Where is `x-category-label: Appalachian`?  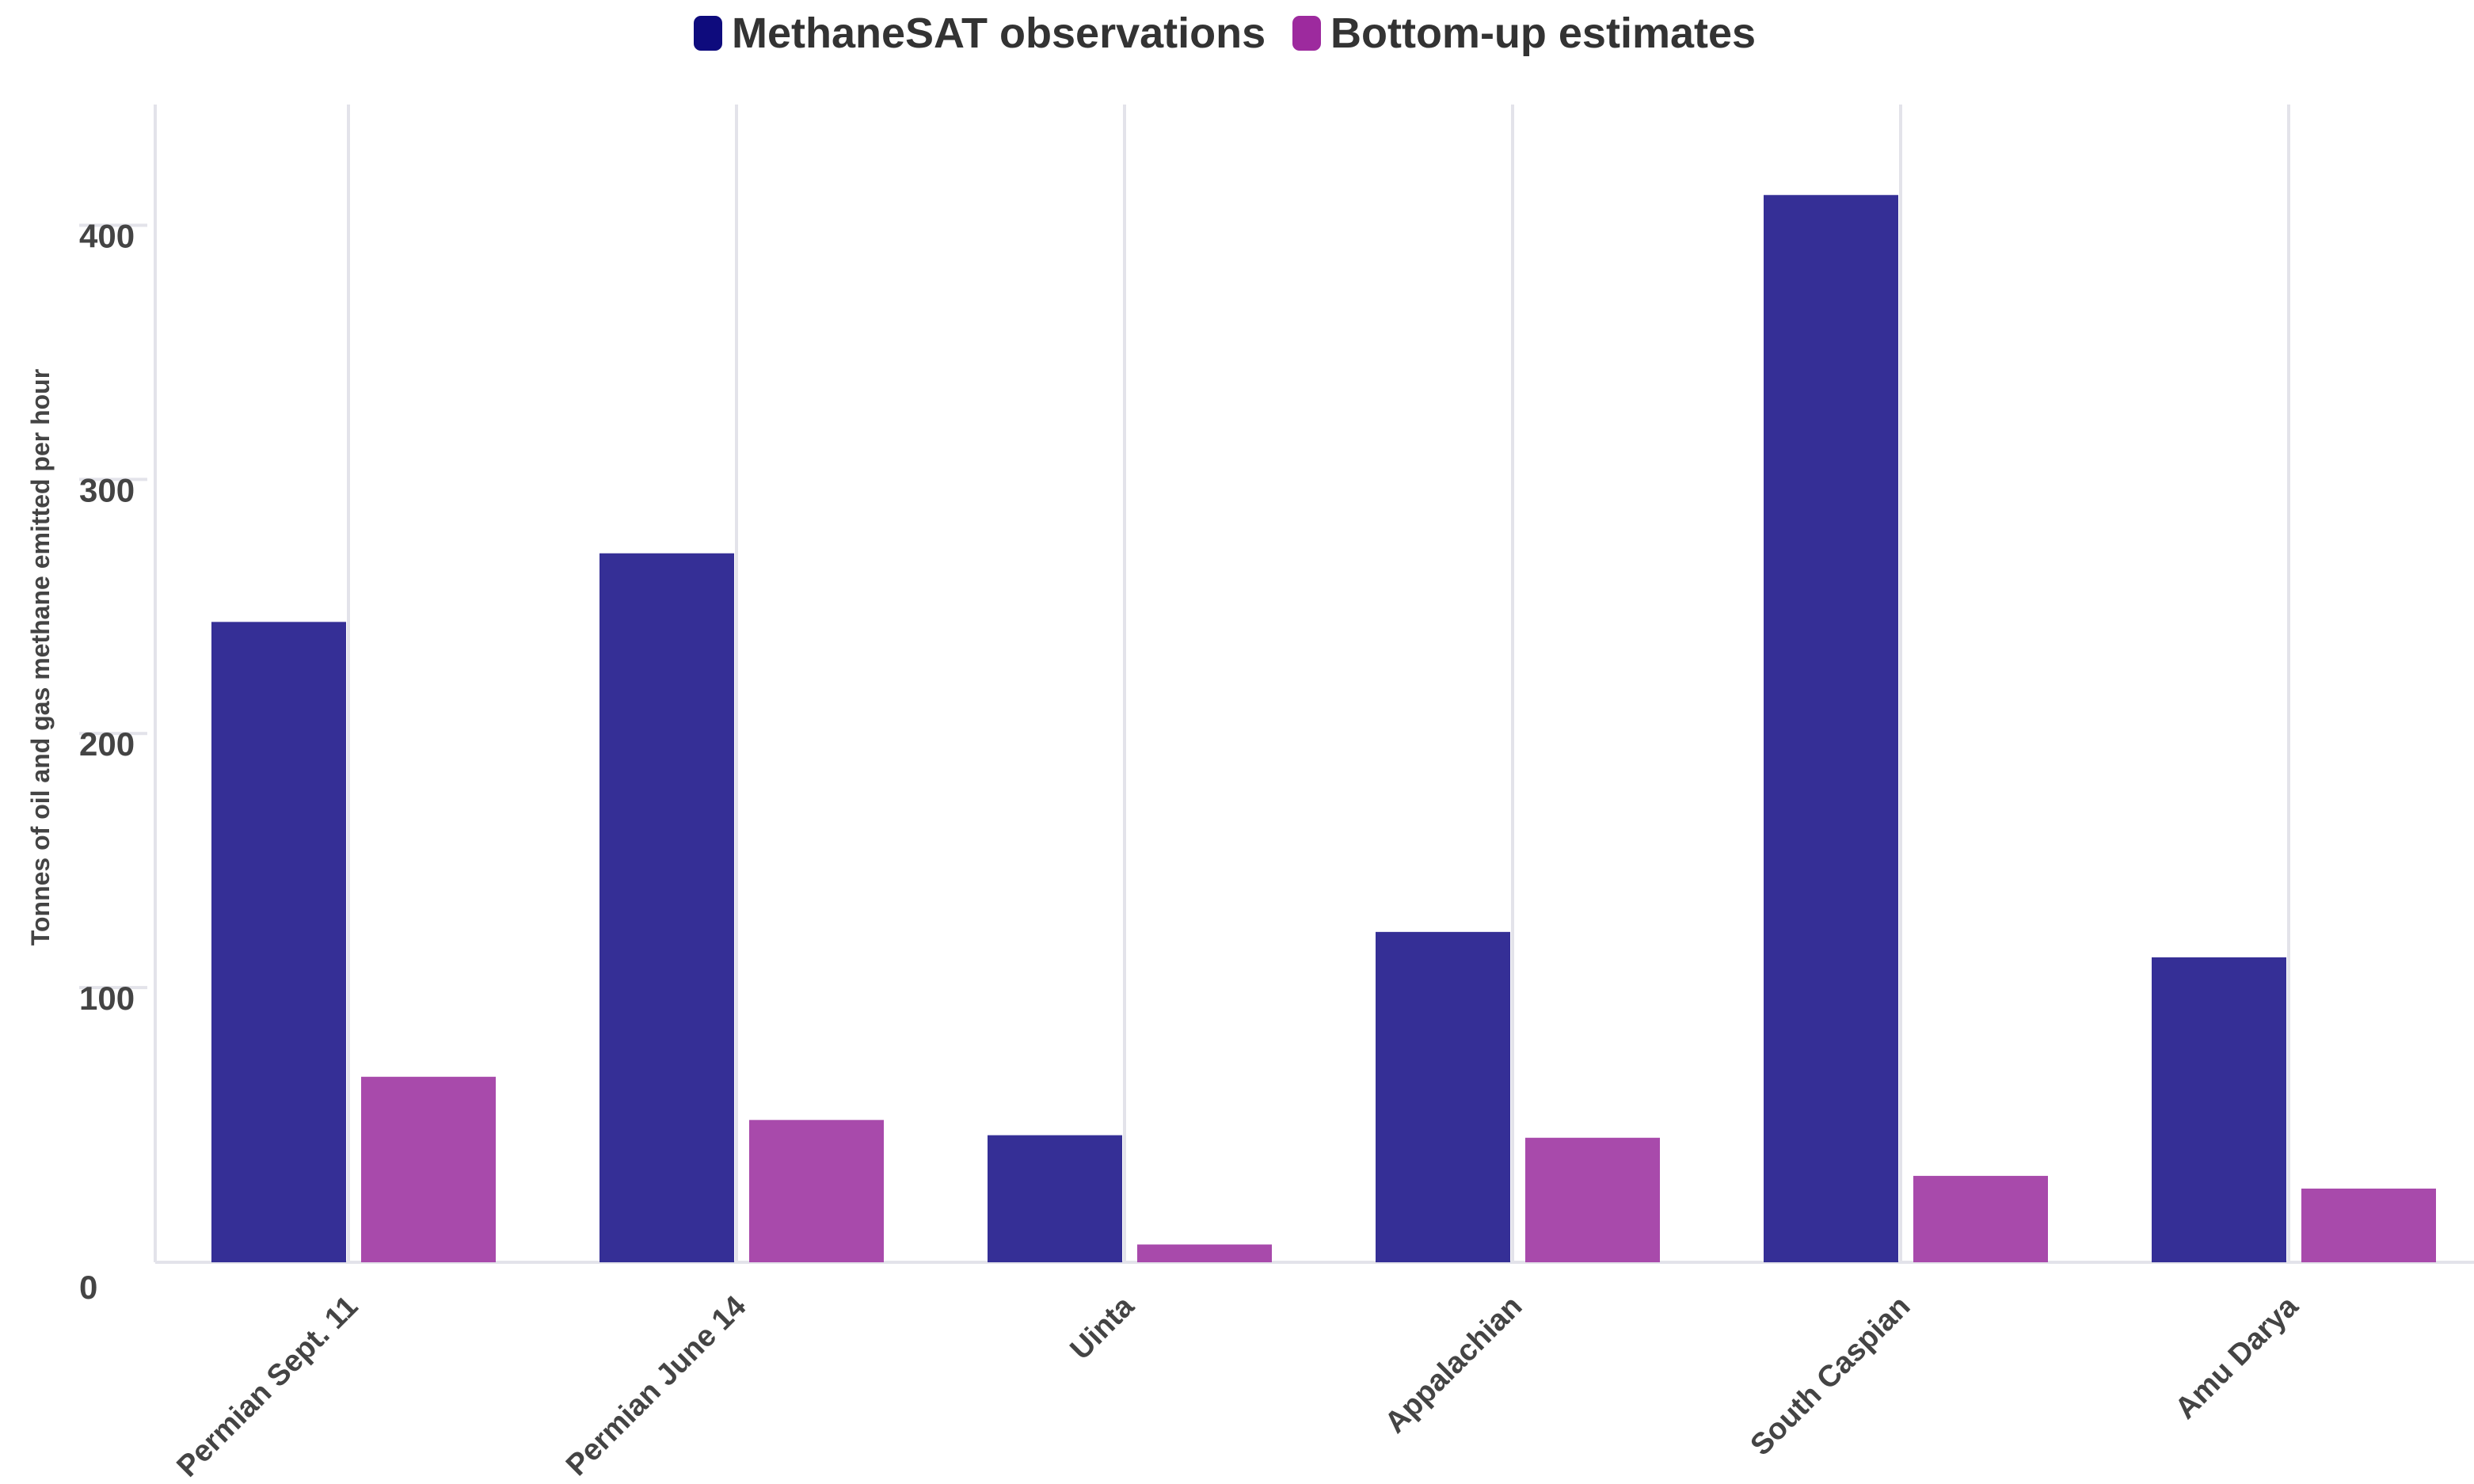
x-category-label: Appalachian is located at coordinates (1453, 1365).